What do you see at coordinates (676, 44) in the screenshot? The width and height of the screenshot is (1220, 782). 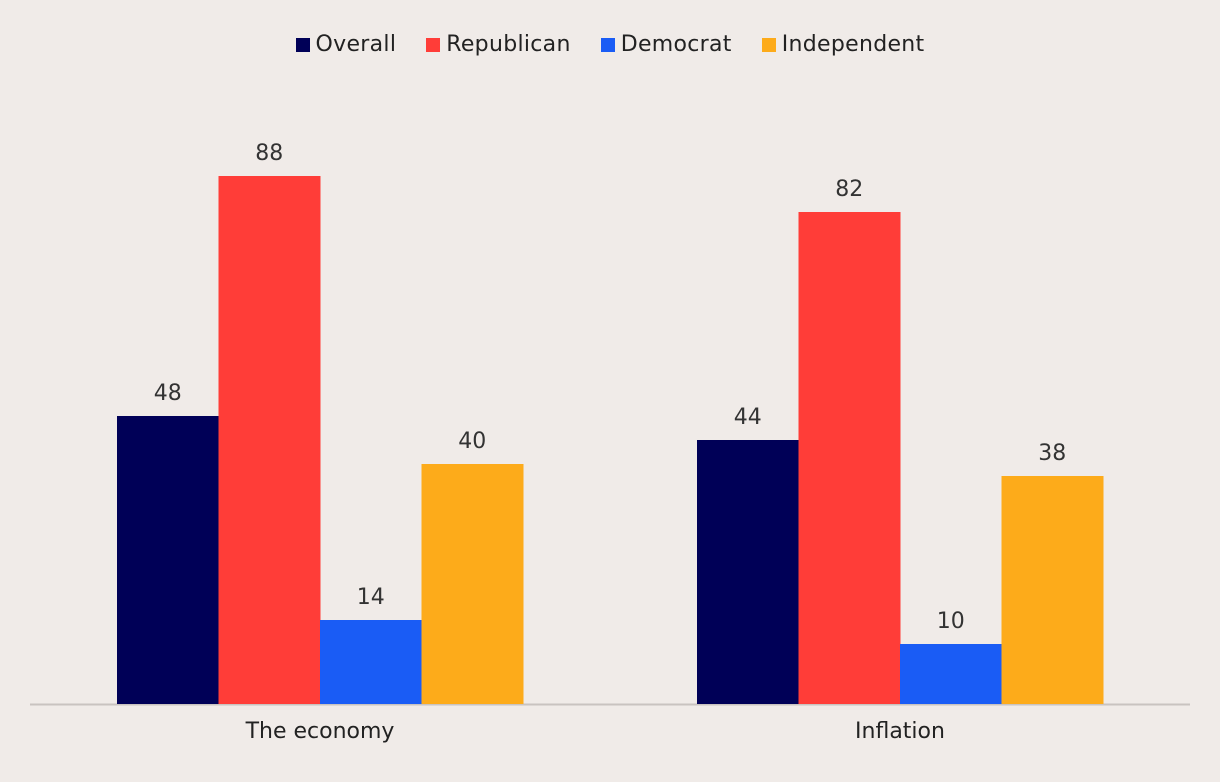 I see `legend-label: Democrat` at bounding box center [676, 44].